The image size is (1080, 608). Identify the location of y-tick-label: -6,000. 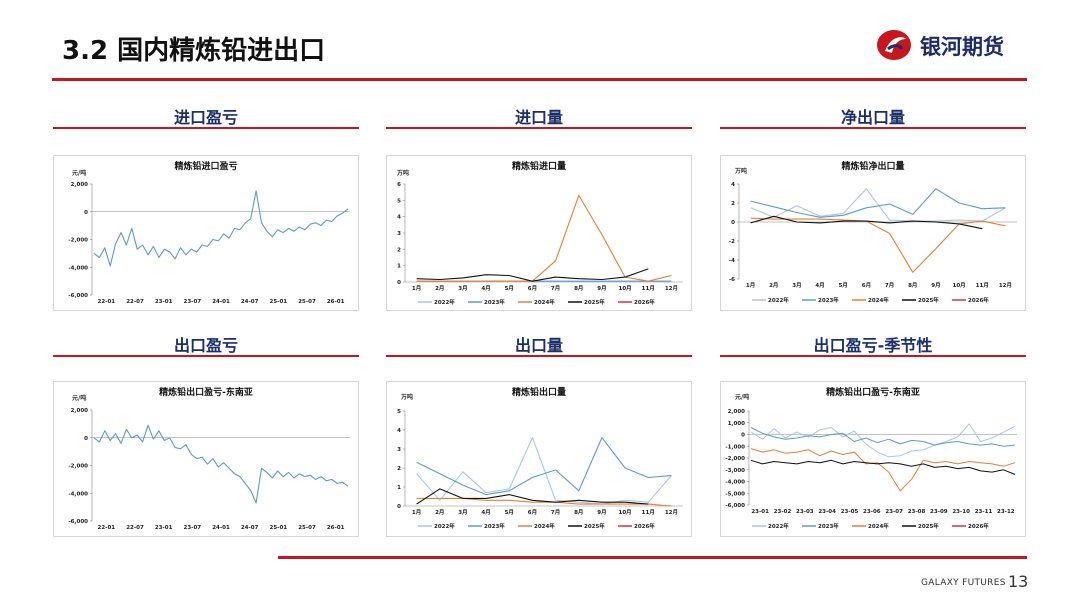
(78, 296).